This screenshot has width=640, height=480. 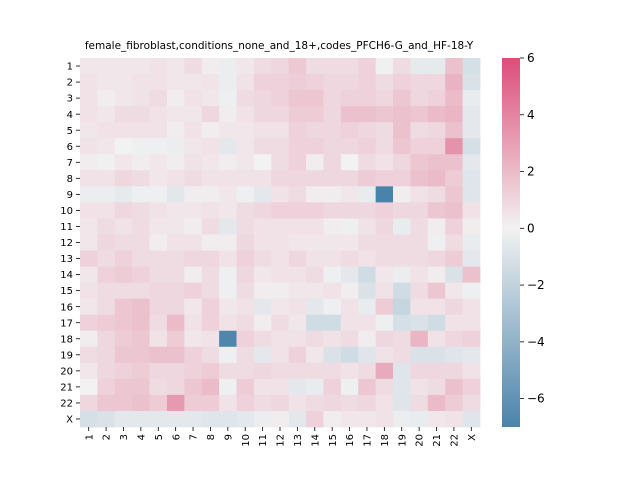 I want to click on row-tick-label: 14, so click(x=66, y=275).